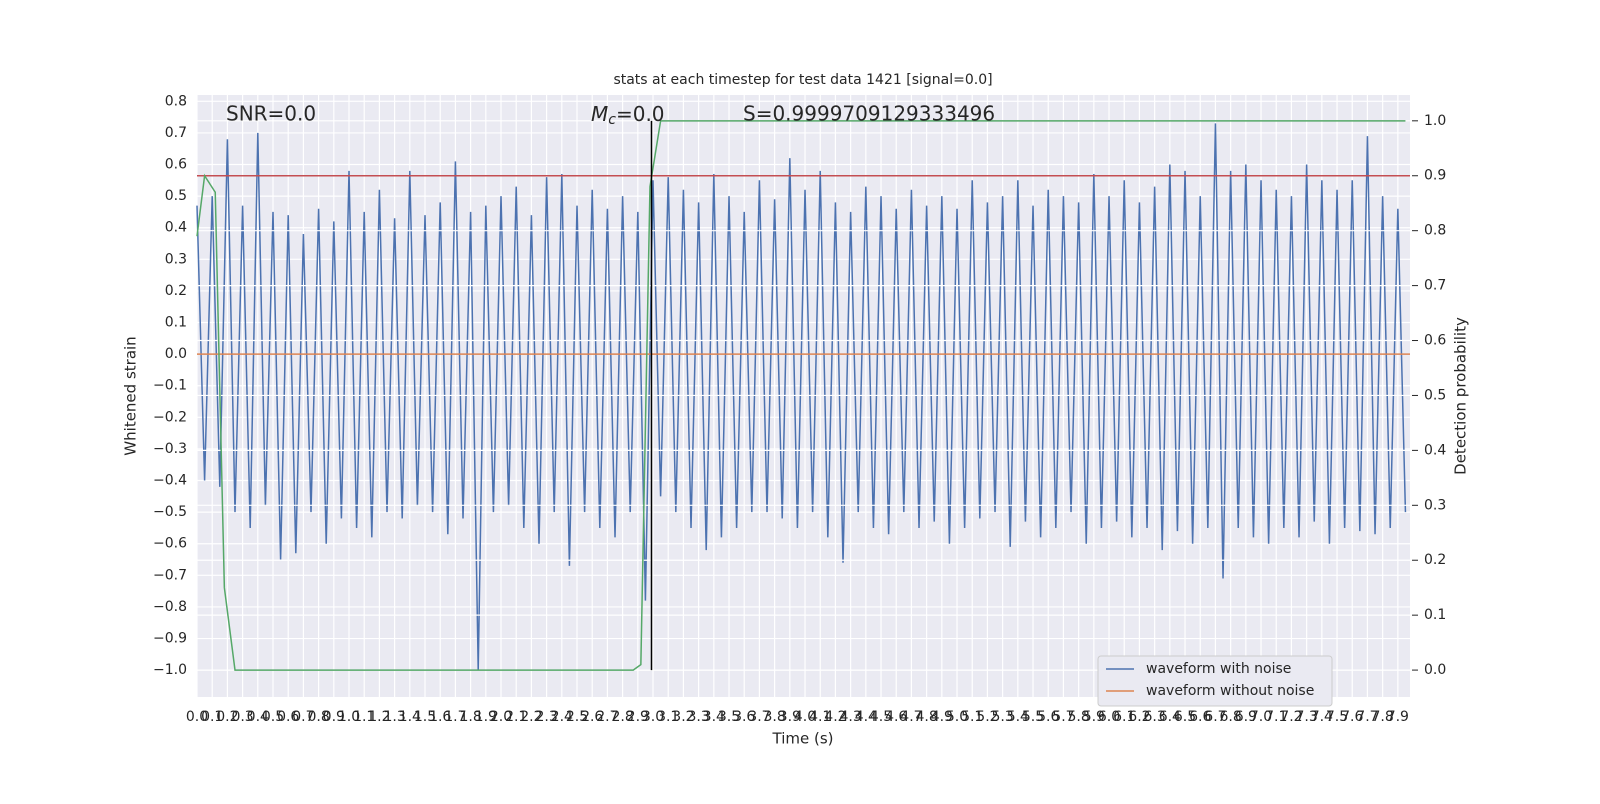  What do you see at coordinates (668, 717) in the screenshot?
I see `x-tick-label: 3.1` at bounding box center [668, 717].